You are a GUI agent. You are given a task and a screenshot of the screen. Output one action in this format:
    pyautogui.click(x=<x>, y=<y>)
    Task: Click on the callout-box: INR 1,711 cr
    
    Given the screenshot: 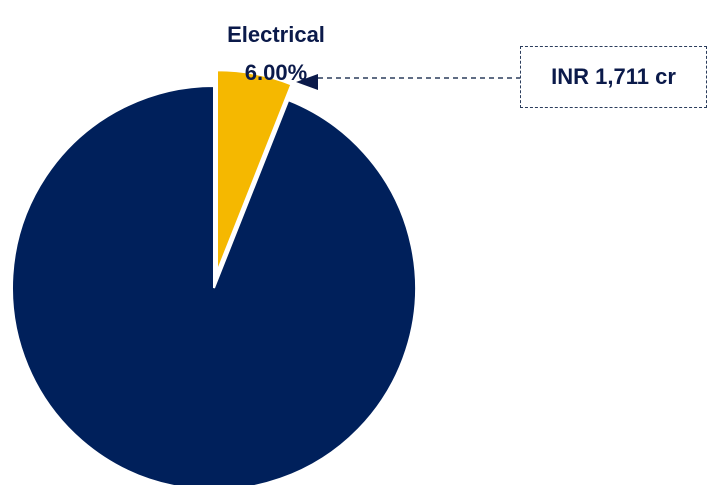 What is the action you would take?
    pyautogui.click(x=613, y=77)
    